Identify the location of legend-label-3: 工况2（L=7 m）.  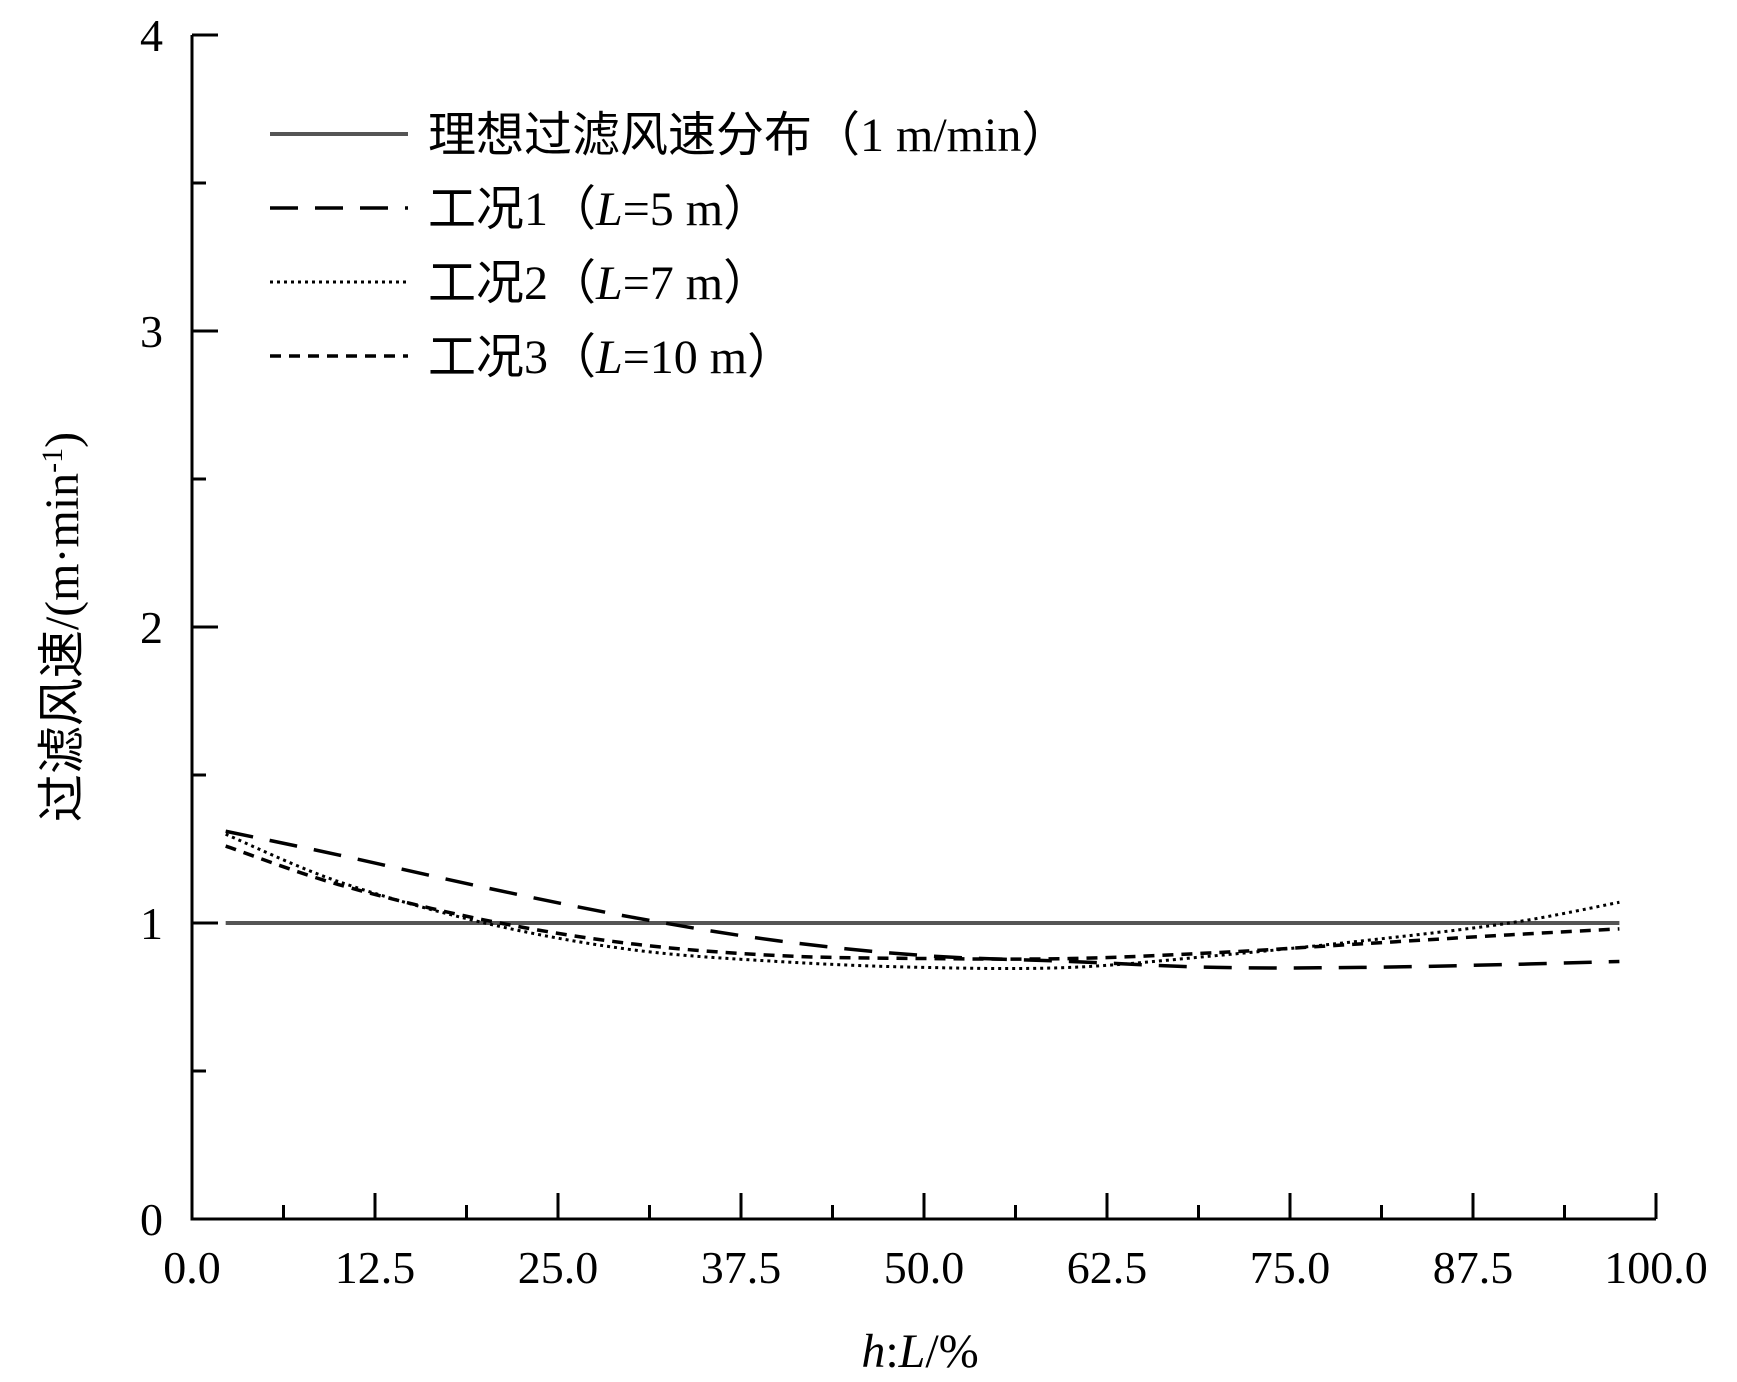
(599, 283).